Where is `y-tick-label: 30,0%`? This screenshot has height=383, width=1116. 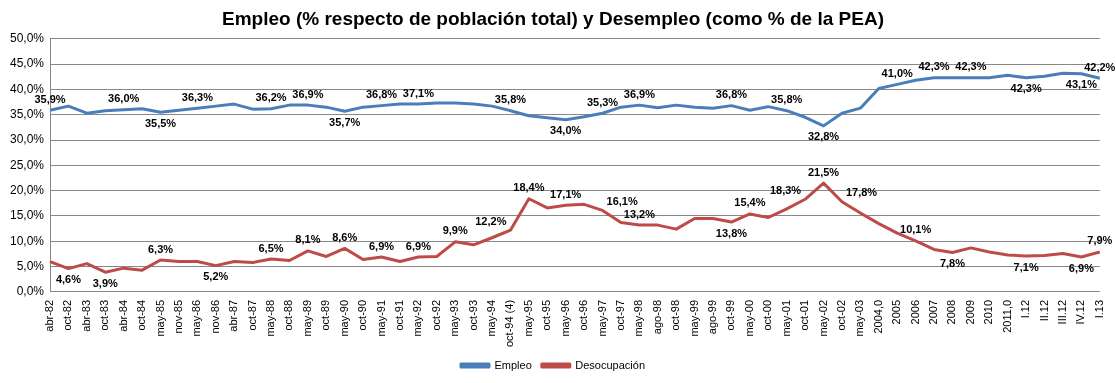 y-tick-label: 30,0% is located at coordinates (27, 139).